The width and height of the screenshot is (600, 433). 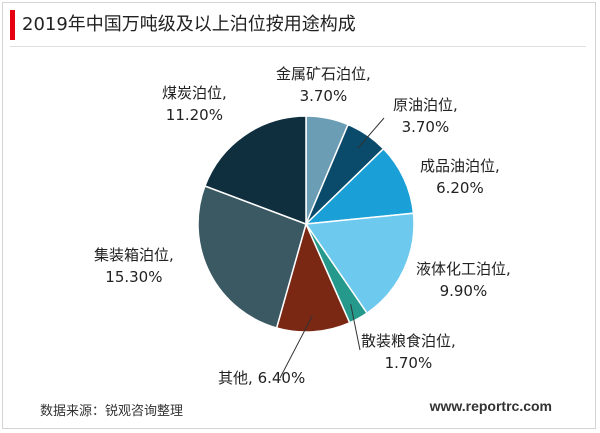 What do you see at coordinates (460, 166) in the screenshot?
I see `slice-name: 成品油泊位,` at bounding box center [460, 166].